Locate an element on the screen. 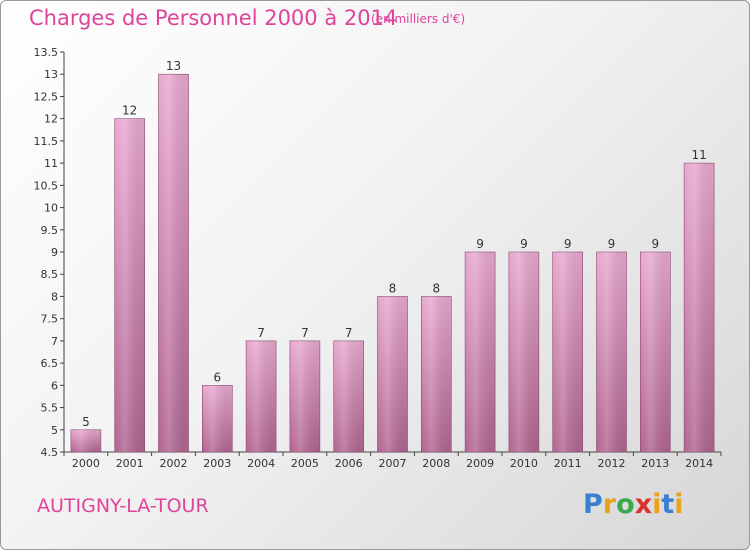 This screenshot has height=550, width=750. y-tick-label: 8 is located at coordinates (54, 296).